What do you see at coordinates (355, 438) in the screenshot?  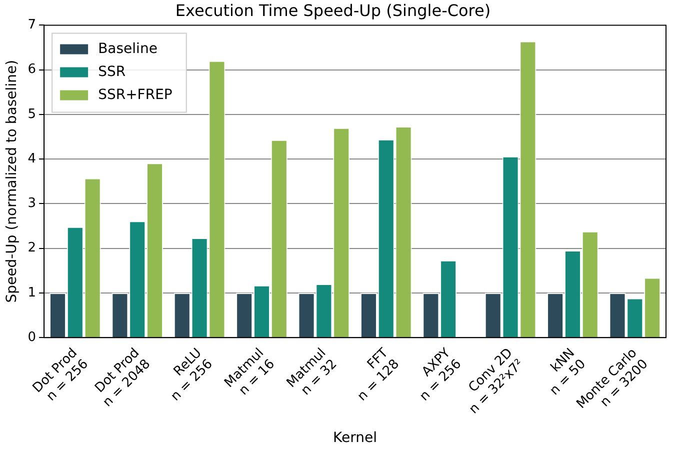 I see `x-axis-title: Kernel` at bounding box center [355, 438].